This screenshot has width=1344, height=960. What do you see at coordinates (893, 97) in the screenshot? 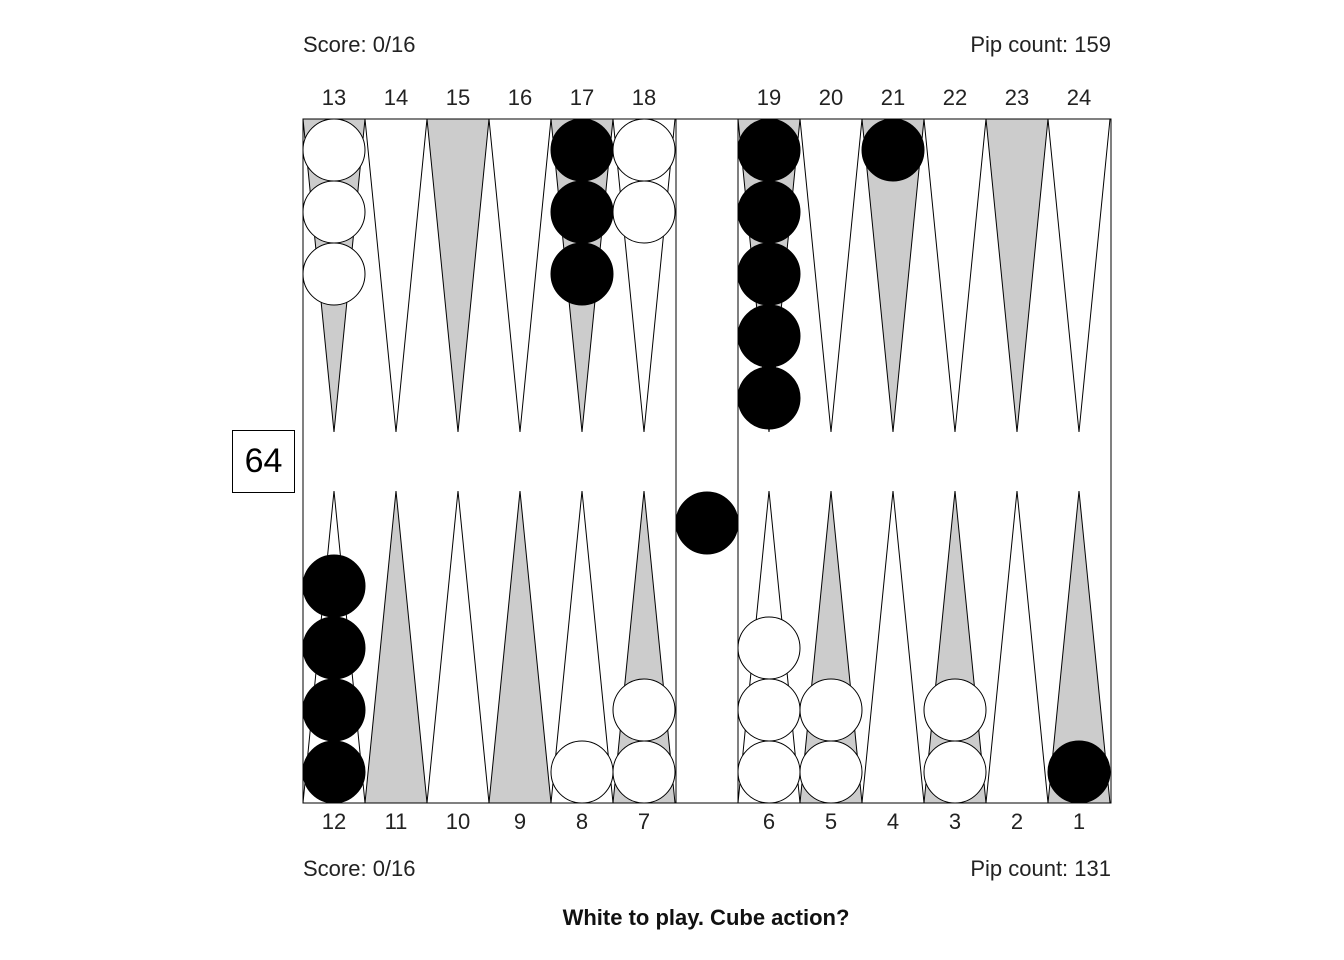
I see `point-label-21: 21` at bounding box center [893, 97].